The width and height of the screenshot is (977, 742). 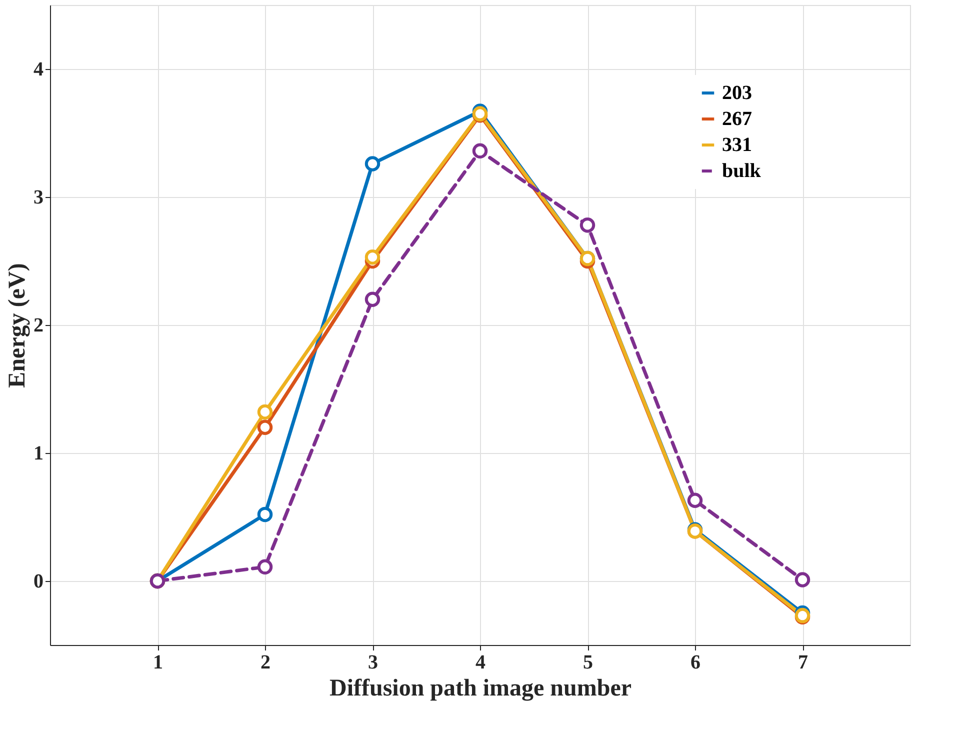 I want to click on x-tick-label: 6, so click(x=695, y=663).